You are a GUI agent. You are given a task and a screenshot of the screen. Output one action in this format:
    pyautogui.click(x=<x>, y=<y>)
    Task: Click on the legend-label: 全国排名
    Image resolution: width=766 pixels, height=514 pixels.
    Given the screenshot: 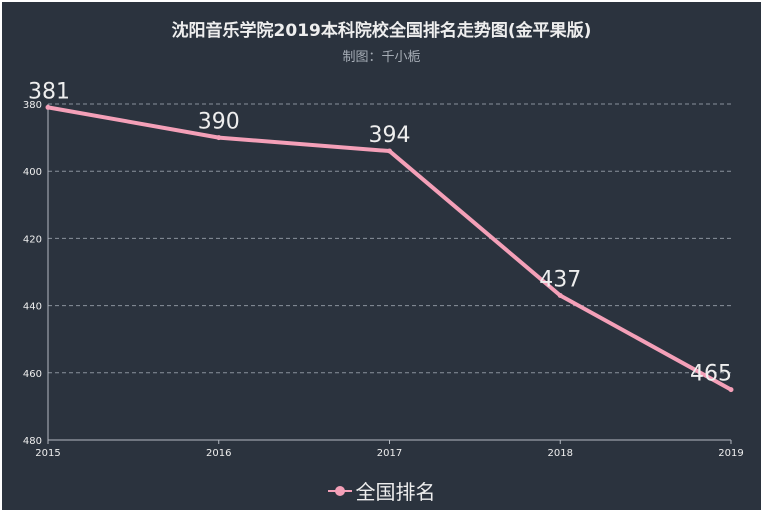 What is the action you would take?
    pyautogui.click(x=395, y=492)
    